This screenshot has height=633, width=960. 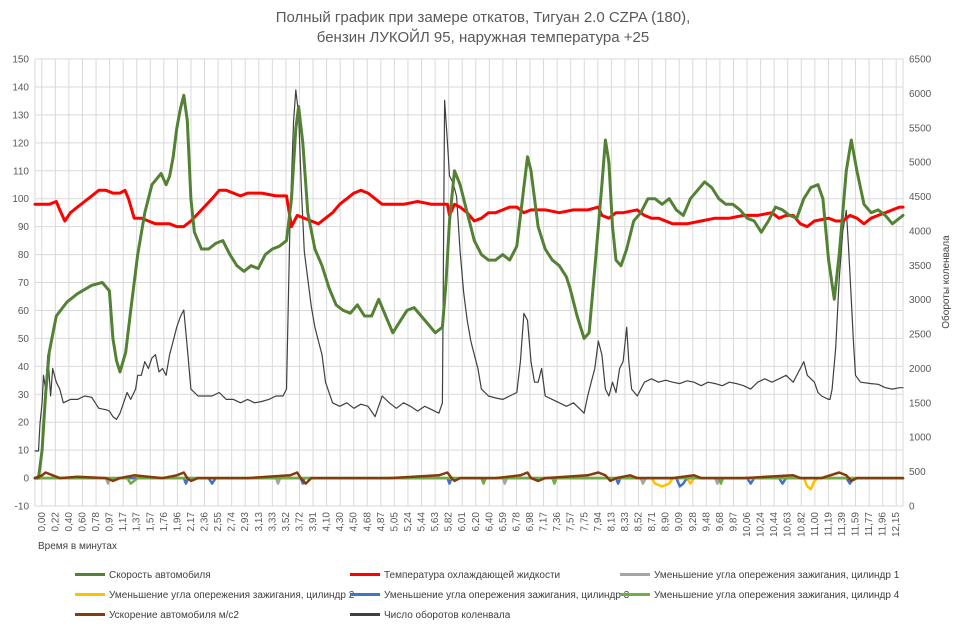 What do you see at coordinates (137, 522) in the screenshot?
I see `x-tick-label: 1,37` at bounding box center [137, 522].